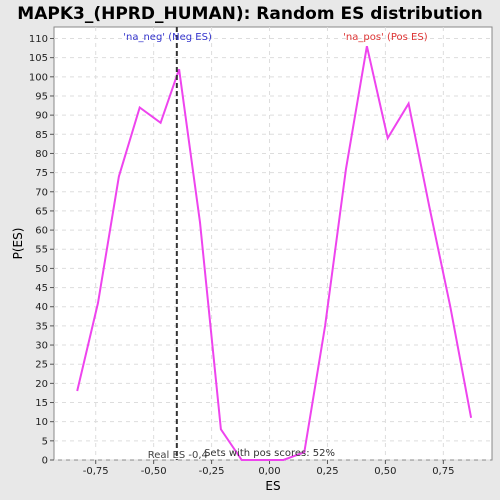 This screenshot has width=500, height=500. What do you see at coordinates (41, 326) in the screenshot?
I see `y-tick-label: 35` at bounding box center [41, 326].